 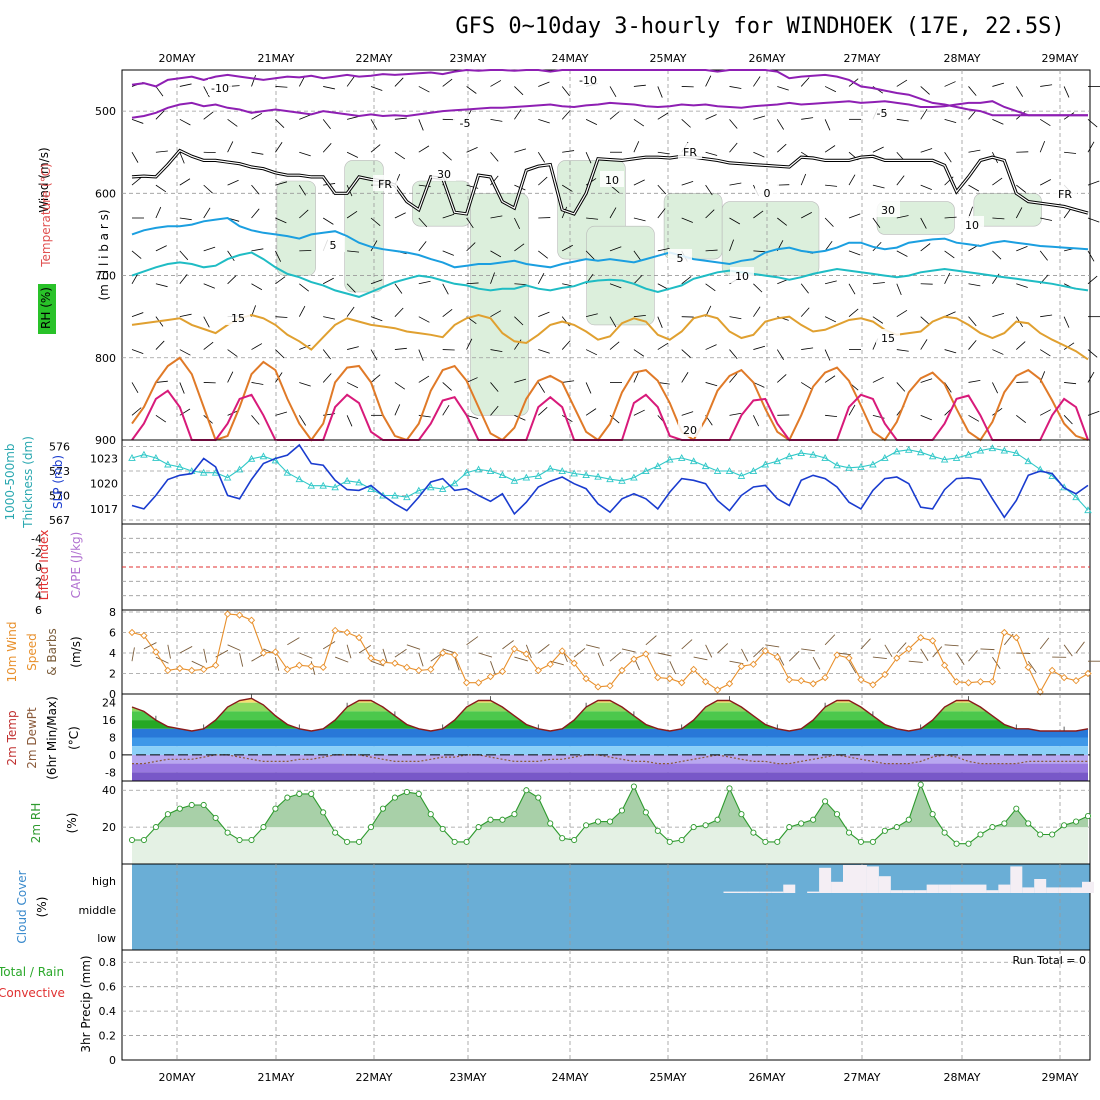 What do you see at coordinates (59, 496) in the screenshot?
I see `y-tick-thickness: 570` at bounding box center [59, 496].